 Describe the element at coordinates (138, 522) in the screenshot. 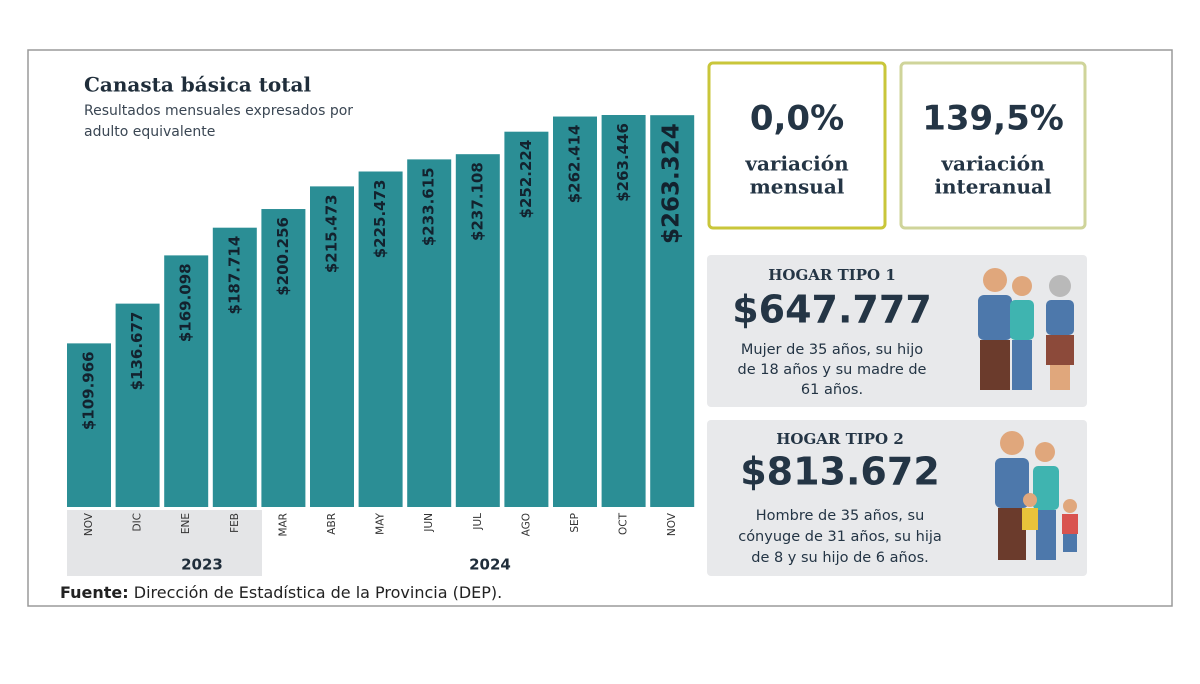

I see `x-tick-label: DIC` at that location.